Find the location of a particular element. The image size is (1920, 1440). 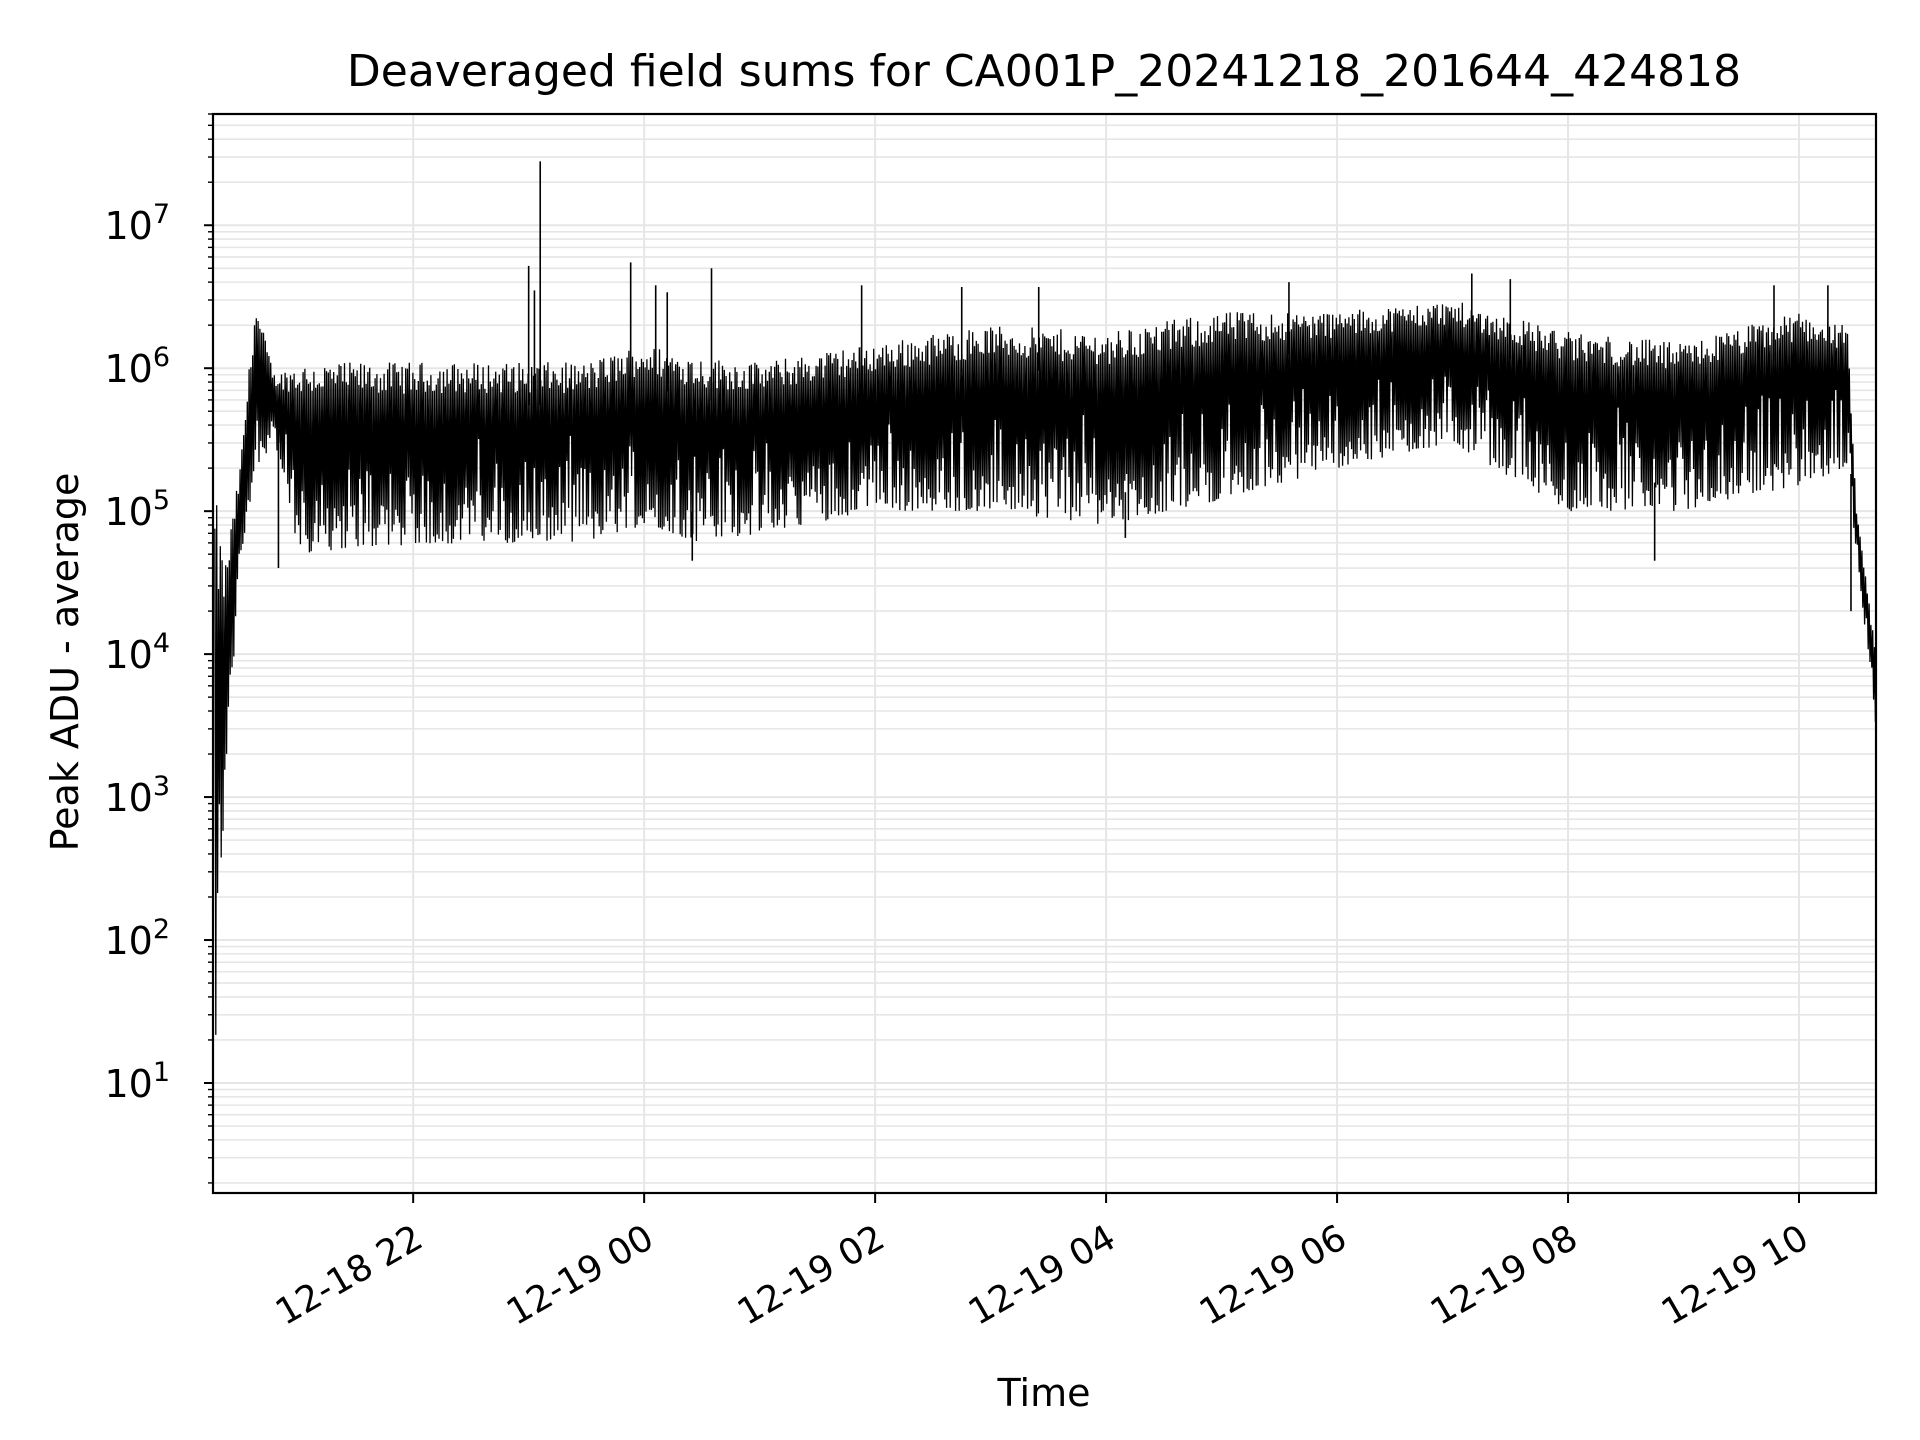

x-axis-label: Time is located at coordinates (1044, 1393).